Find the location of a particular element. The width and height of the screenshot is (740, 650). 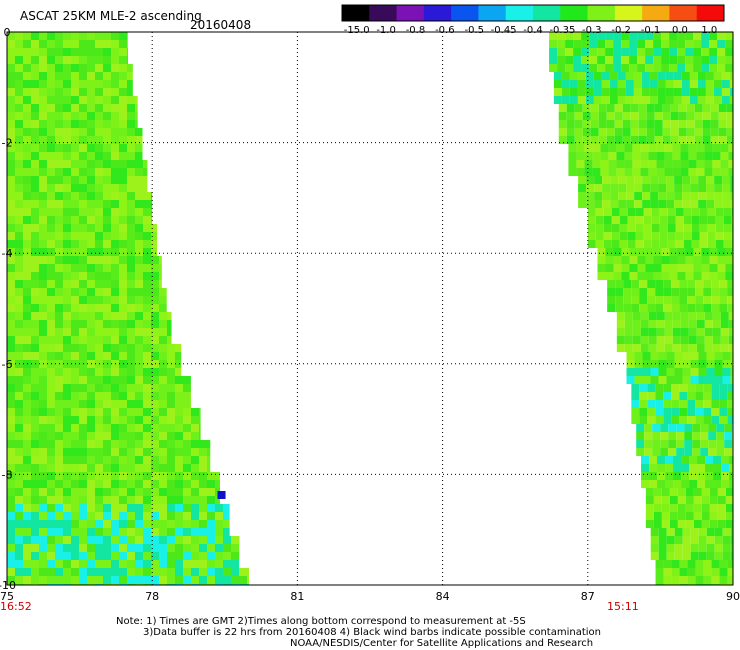

x-tick-label: 75 is located at coordinates (7, 596).